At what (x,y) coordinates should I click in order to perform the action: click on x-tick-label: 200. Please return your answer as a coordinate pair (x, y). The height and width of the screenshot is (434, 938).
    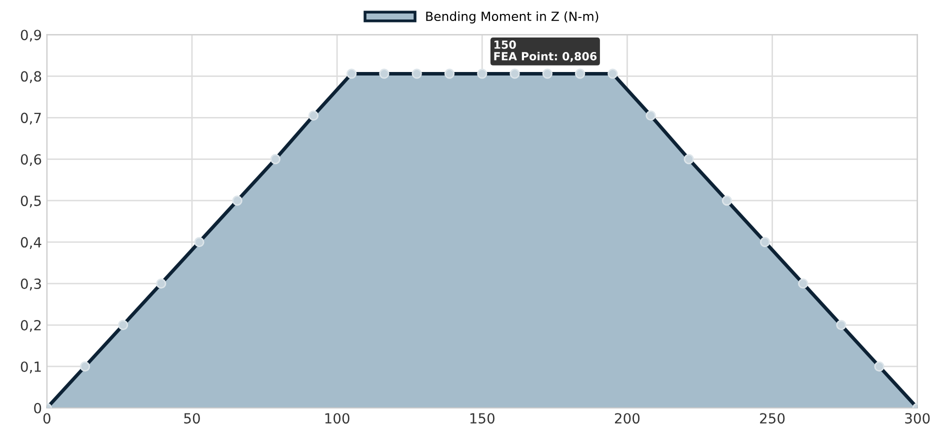
    Looking at the image, I should click on (627, 418).